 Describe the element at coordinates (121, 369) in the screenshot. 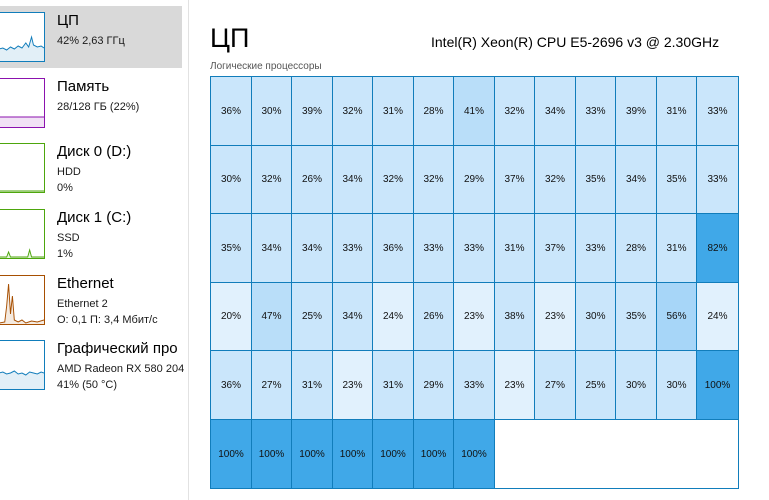

I see `sidebar-item-detail: AMD Radeon RX 580 204` at that location.